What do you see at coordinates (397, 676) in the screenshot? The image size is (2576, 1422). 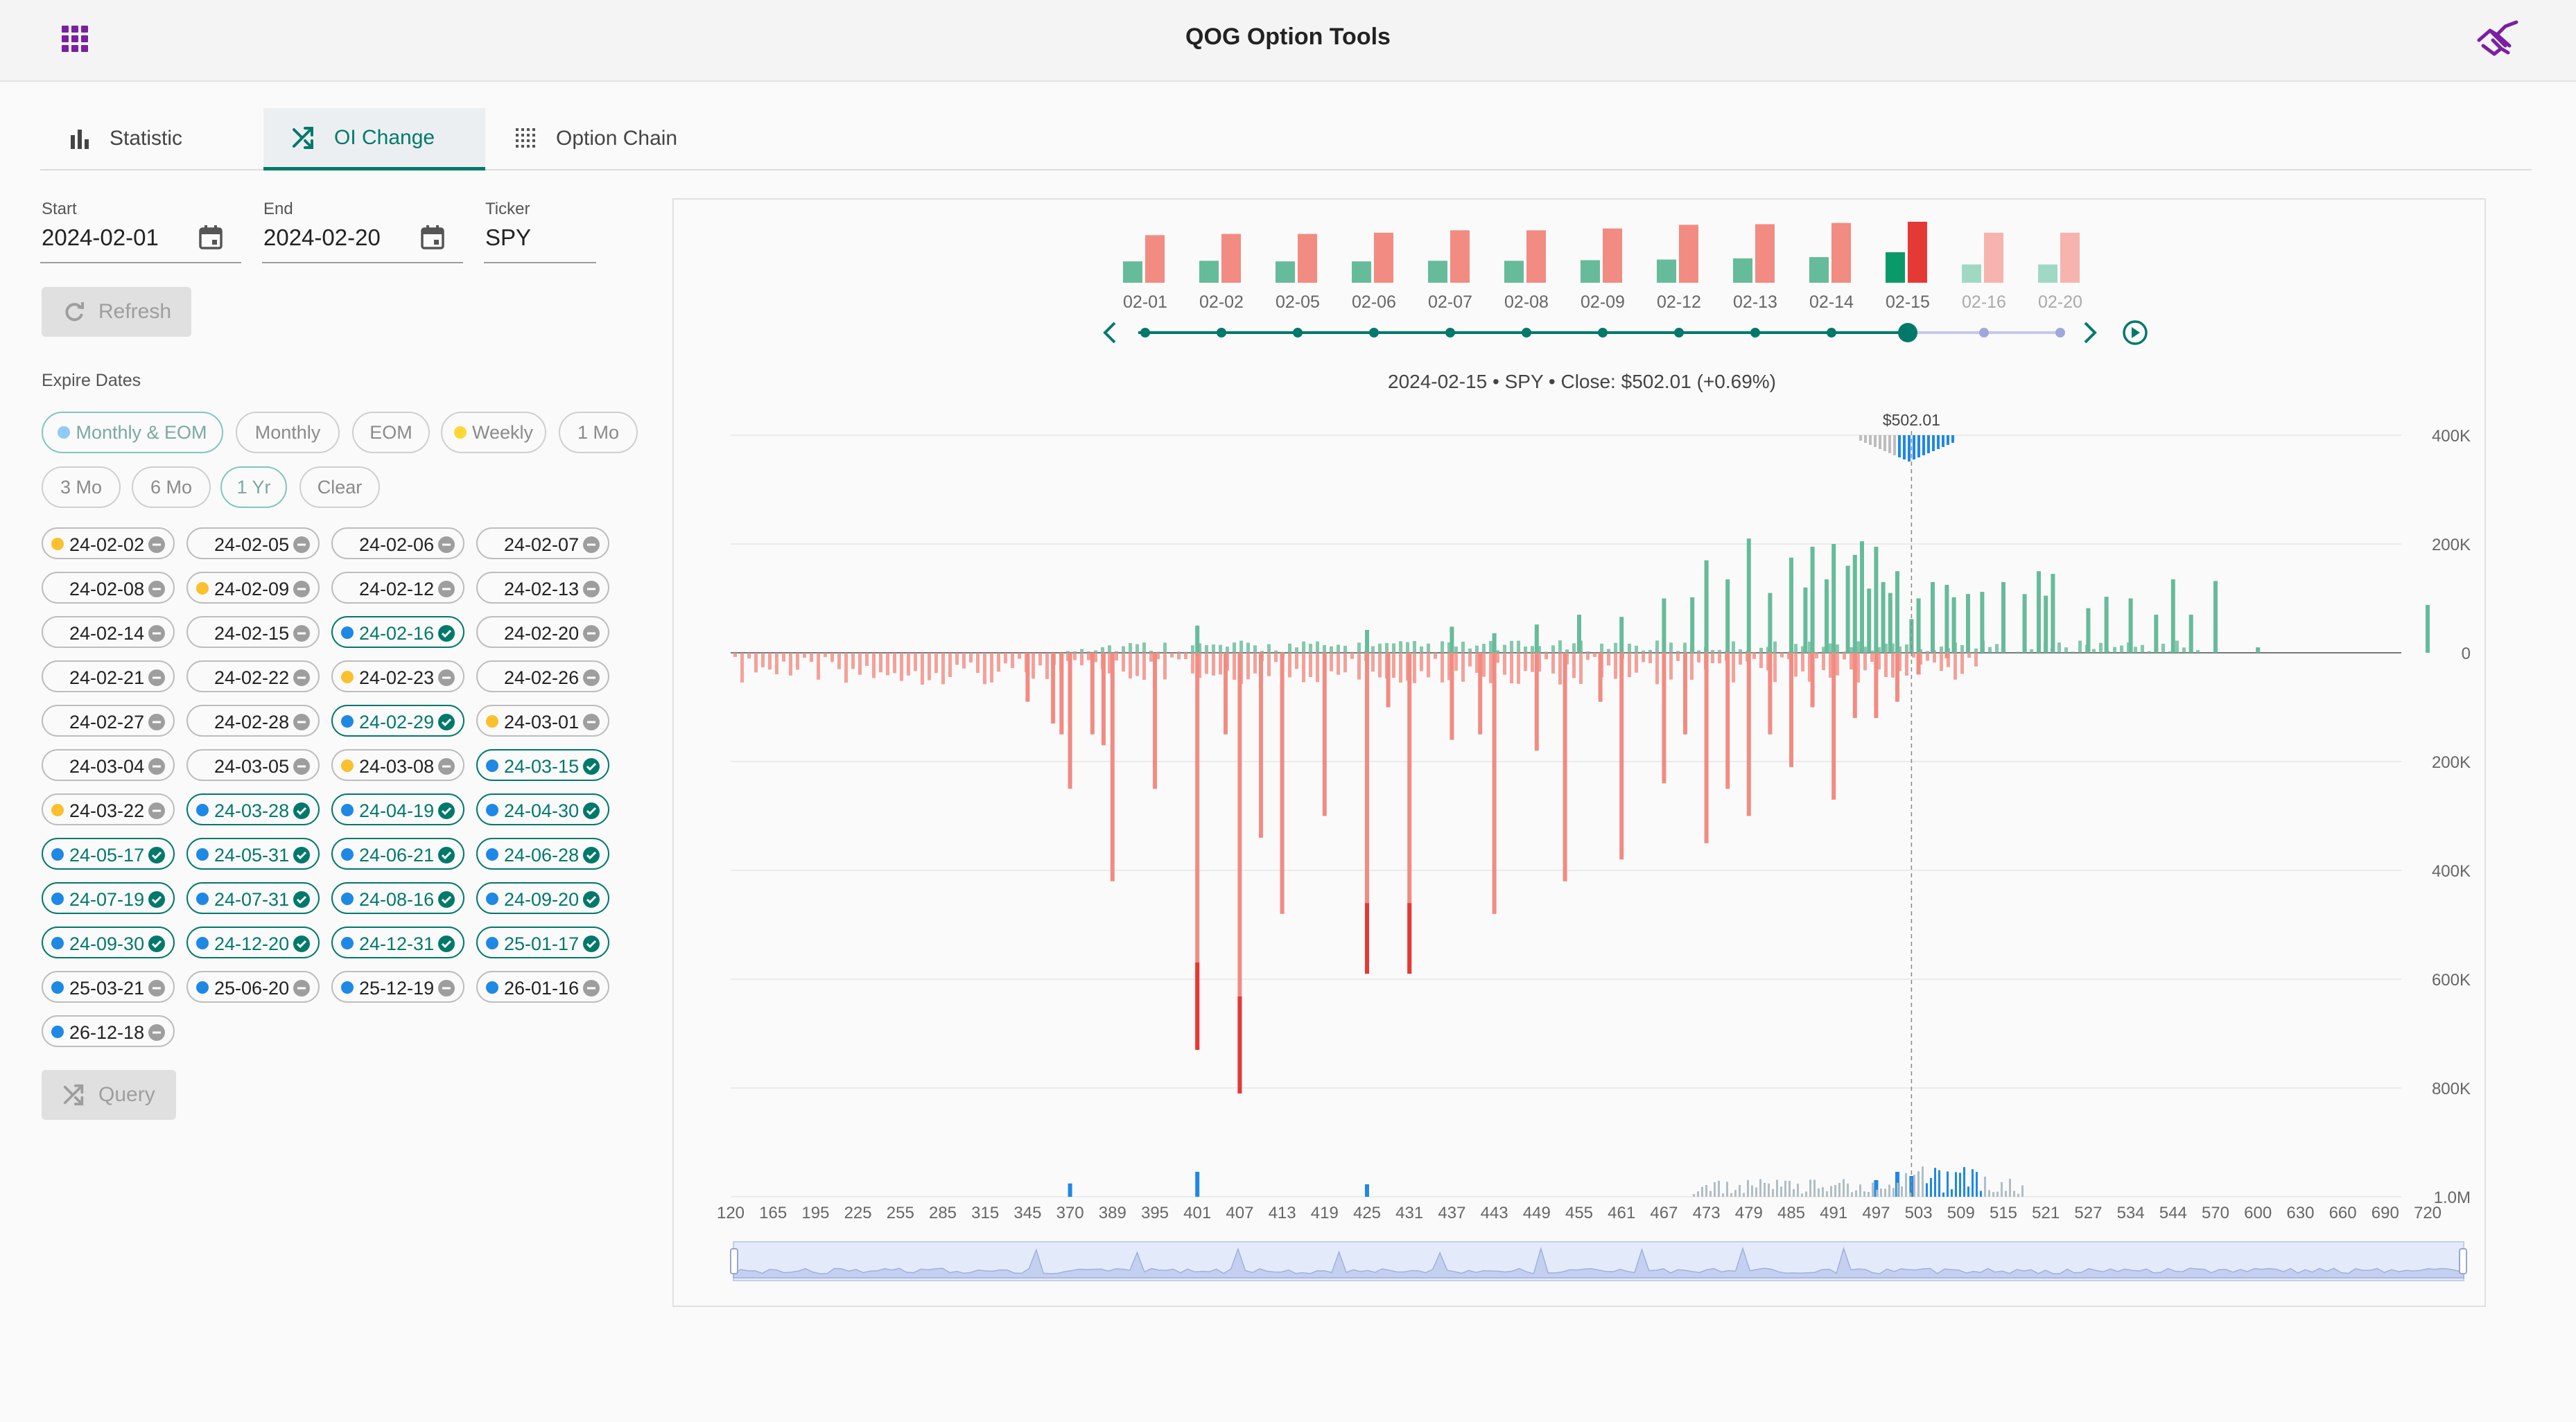 I see `expire-date-chip: 24-02-23` at bounding box center [397, 676].